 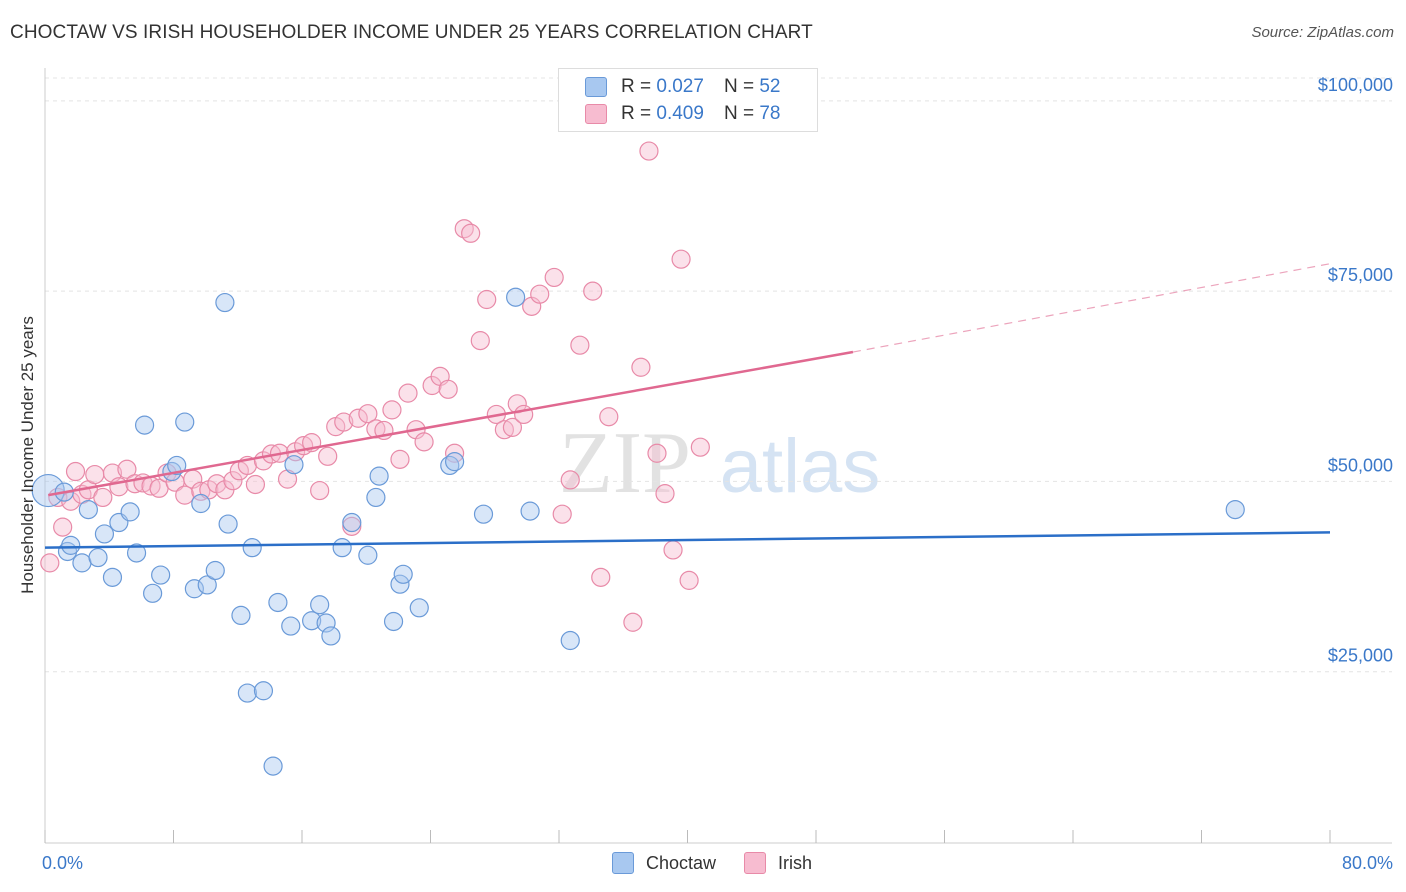 I want to click on legend-item-irish: Irish, so click(x=778, y=863).